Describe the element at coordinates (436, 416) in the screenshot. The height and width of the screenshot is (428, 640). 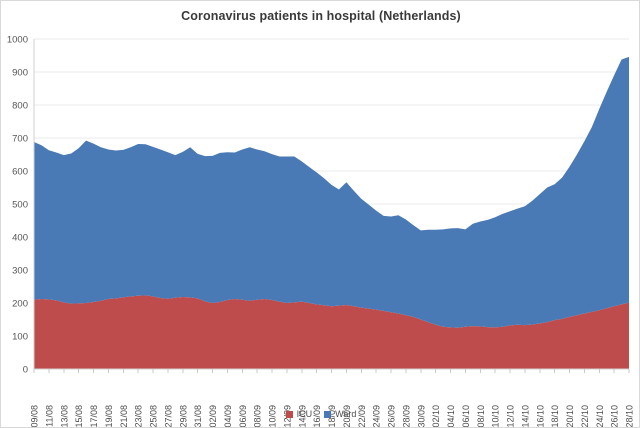
I see `x-axis-tick-label: 02/10` at that location.